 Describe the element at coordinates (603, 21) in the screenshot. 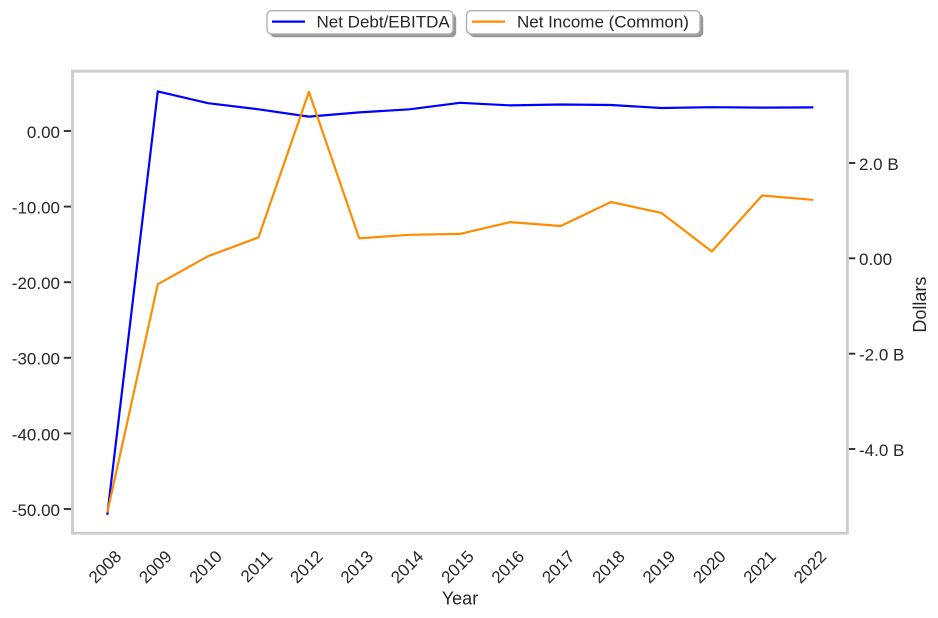

I see `svg-text: Net Income (Common)` at that location.